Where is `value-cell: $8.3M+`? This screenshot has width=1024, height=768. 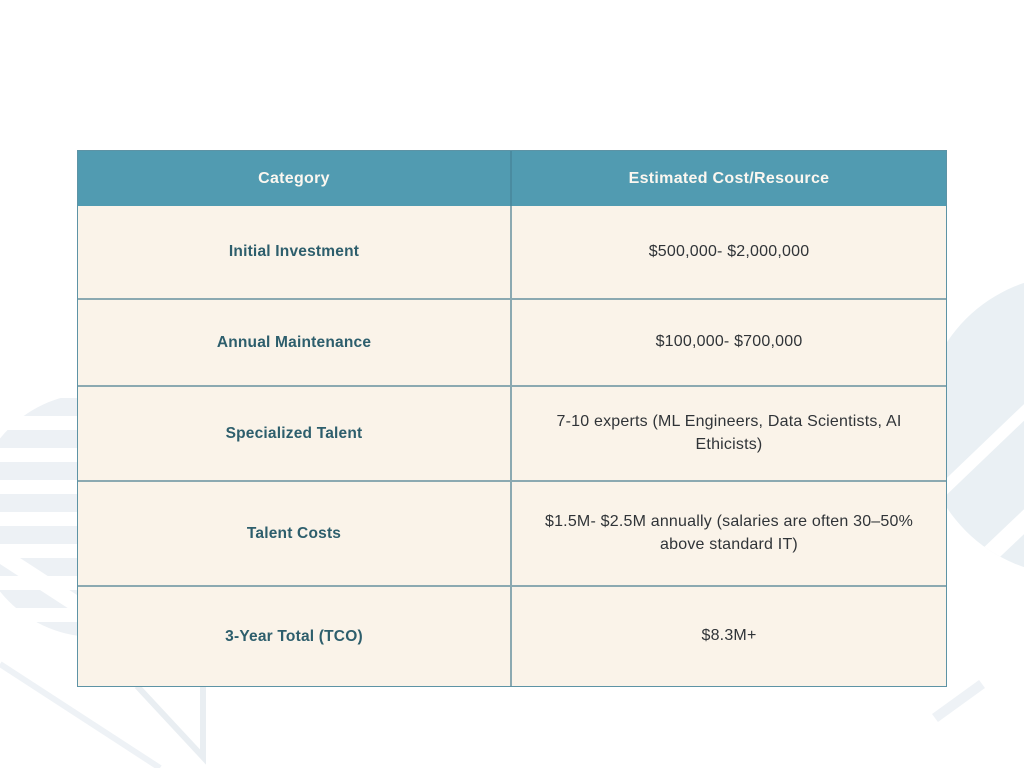
value-cell: $8.3M+ is located at coordinates (729, 636).